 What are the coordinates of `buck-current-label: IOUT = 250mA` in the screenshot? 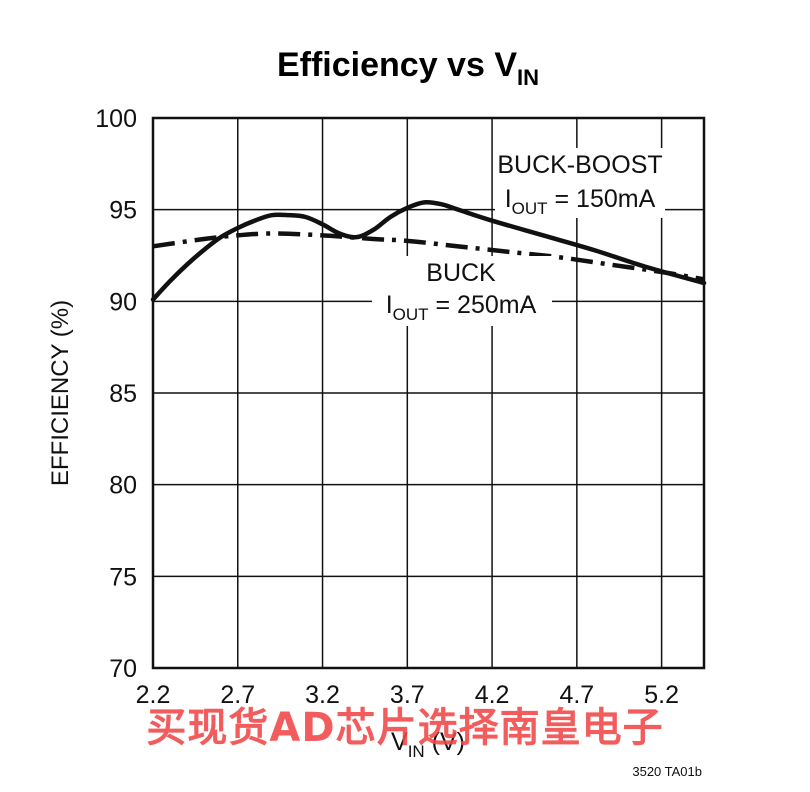 It's located at (461, 307).